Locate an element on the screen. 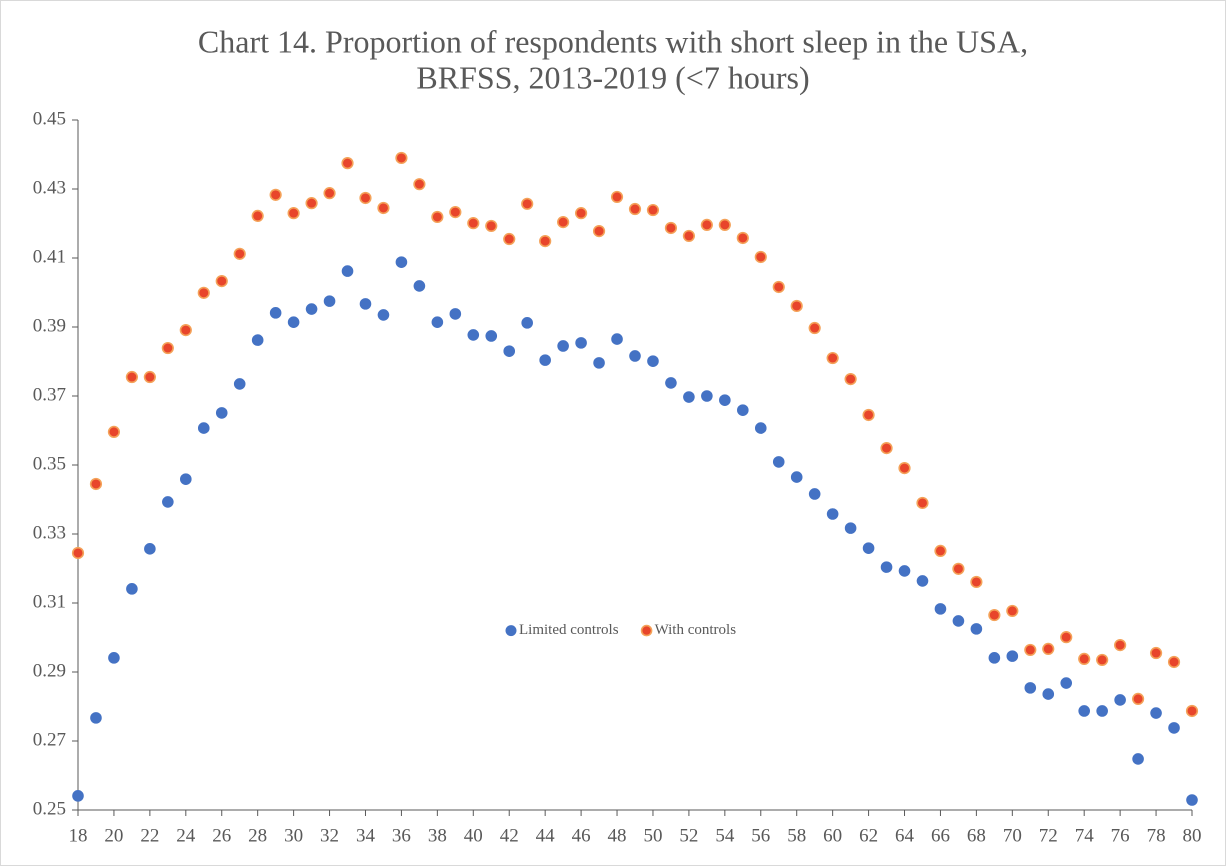 The height and width of the screenshot is (866, 1226). x-tick-label: 60 is located at coordinates (832, 835).